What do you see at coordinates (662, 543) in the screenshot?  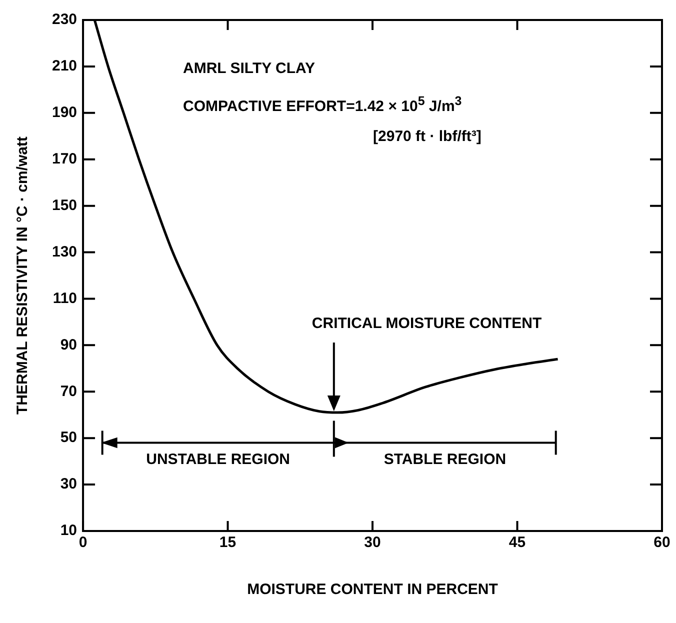 I see `x-tick-label: 60` at bounding box center [662, 543].